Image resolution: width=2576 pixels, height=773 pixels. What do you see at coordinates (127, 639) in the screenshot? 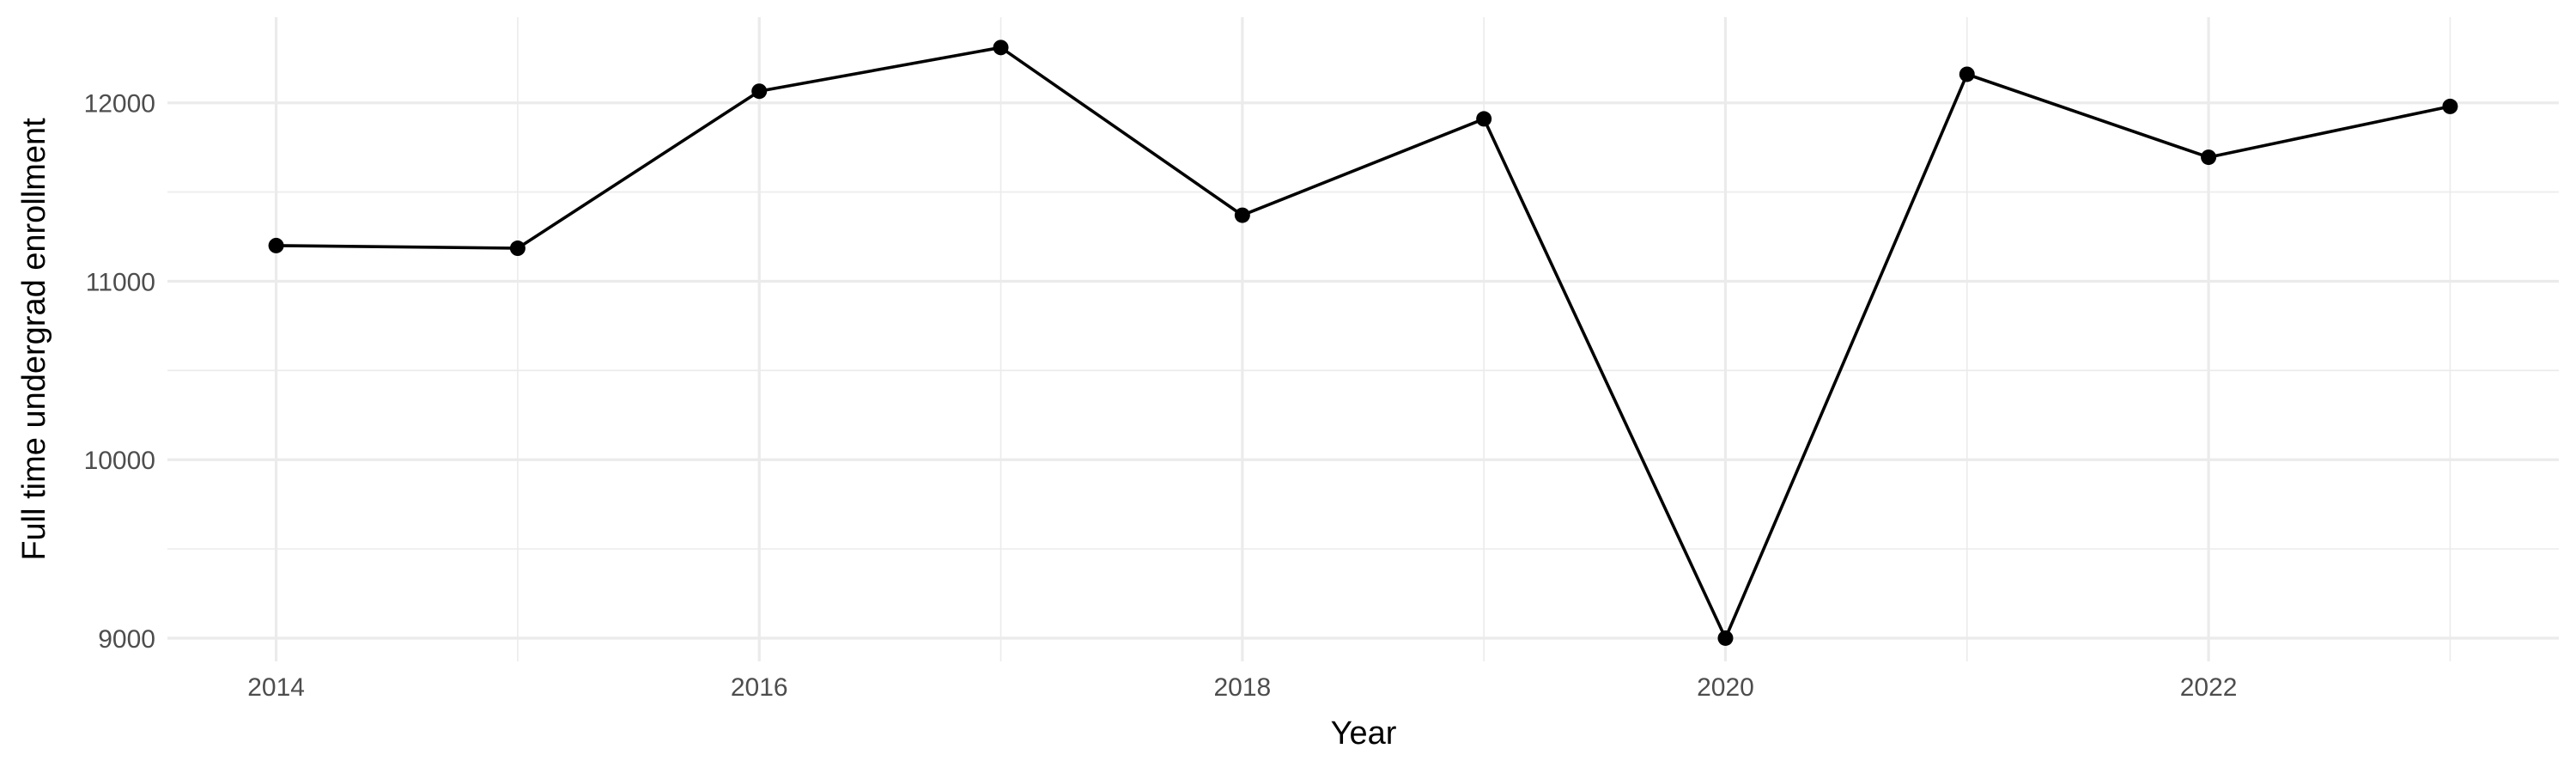
I see `y-tick-label: 9000` at bounding box center [127, 639].